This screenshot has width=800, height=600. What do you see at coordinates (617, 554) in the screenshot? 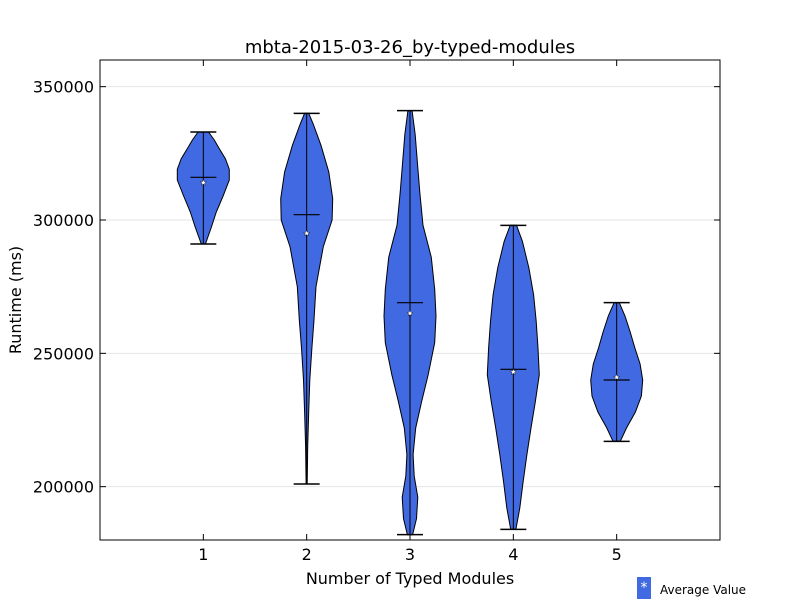
I see `x-tick-label: 5` at bounding box center [617, 554].